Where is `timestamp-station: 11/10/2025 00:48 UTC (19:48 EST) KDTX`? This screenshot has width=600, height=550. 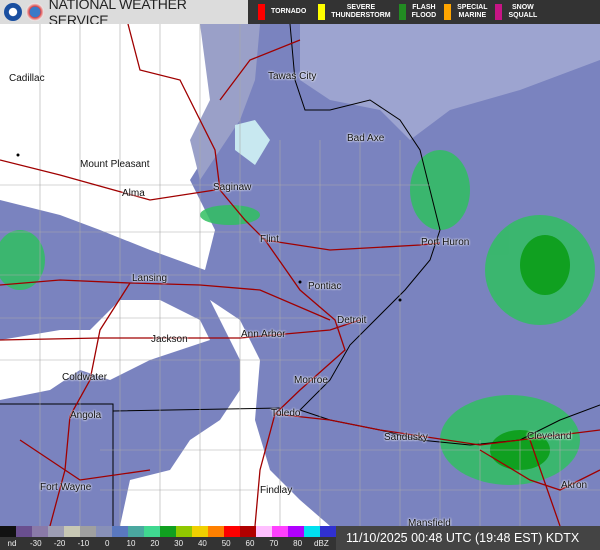
timestamp-station: 11/10/2025 00:48 UTC (19:48 EST) KDTX is located at coordinates (468, 538).